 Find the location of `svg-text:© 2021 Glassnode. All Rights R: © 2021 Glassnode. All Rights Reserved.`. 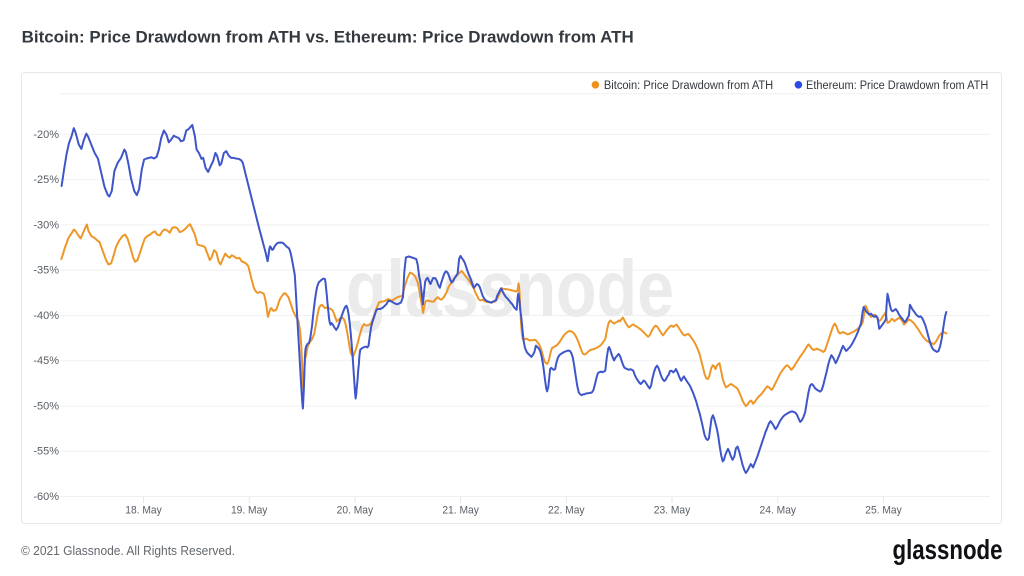

svg-text:© 2021 Glassnode. All Rights R: © 2021 Glassnode. All Rights Reserved. is located at coordinates (128, 550).